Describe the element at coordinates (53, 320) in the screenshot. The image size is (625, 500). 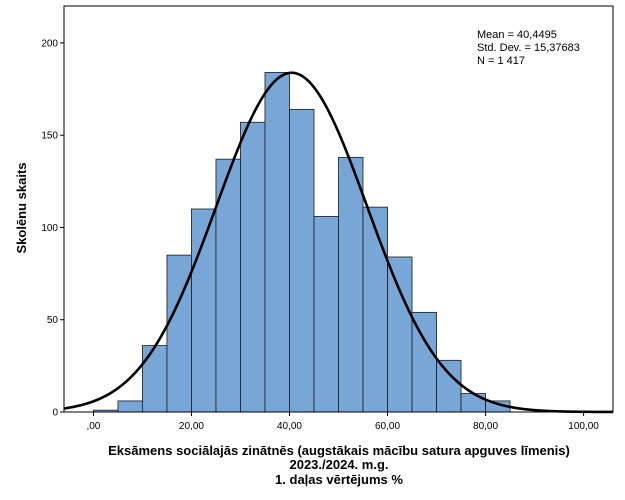
I see `y-tick-label: 50` at that location.